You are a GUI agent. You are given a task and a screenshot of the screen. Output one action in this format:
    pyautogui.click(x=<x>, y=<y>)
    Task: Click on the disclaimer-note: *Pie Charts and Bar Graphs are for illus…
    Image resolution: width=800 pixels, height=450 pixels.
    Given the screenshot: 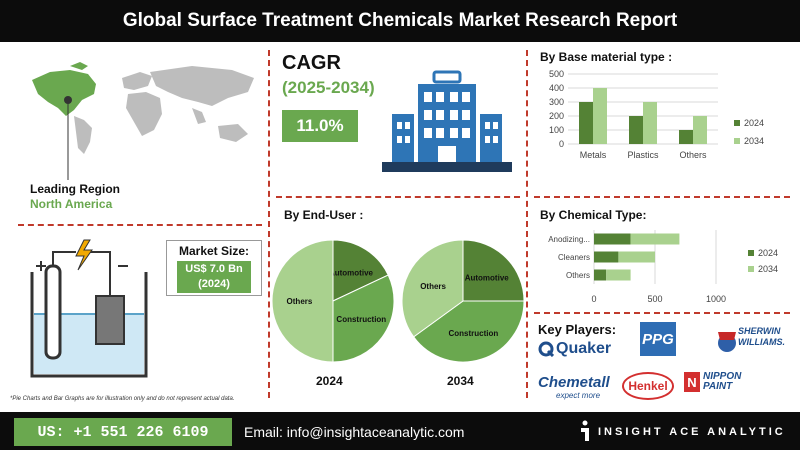 What is the action you would take?
    pyautogui.click(x=122, y=399)
    